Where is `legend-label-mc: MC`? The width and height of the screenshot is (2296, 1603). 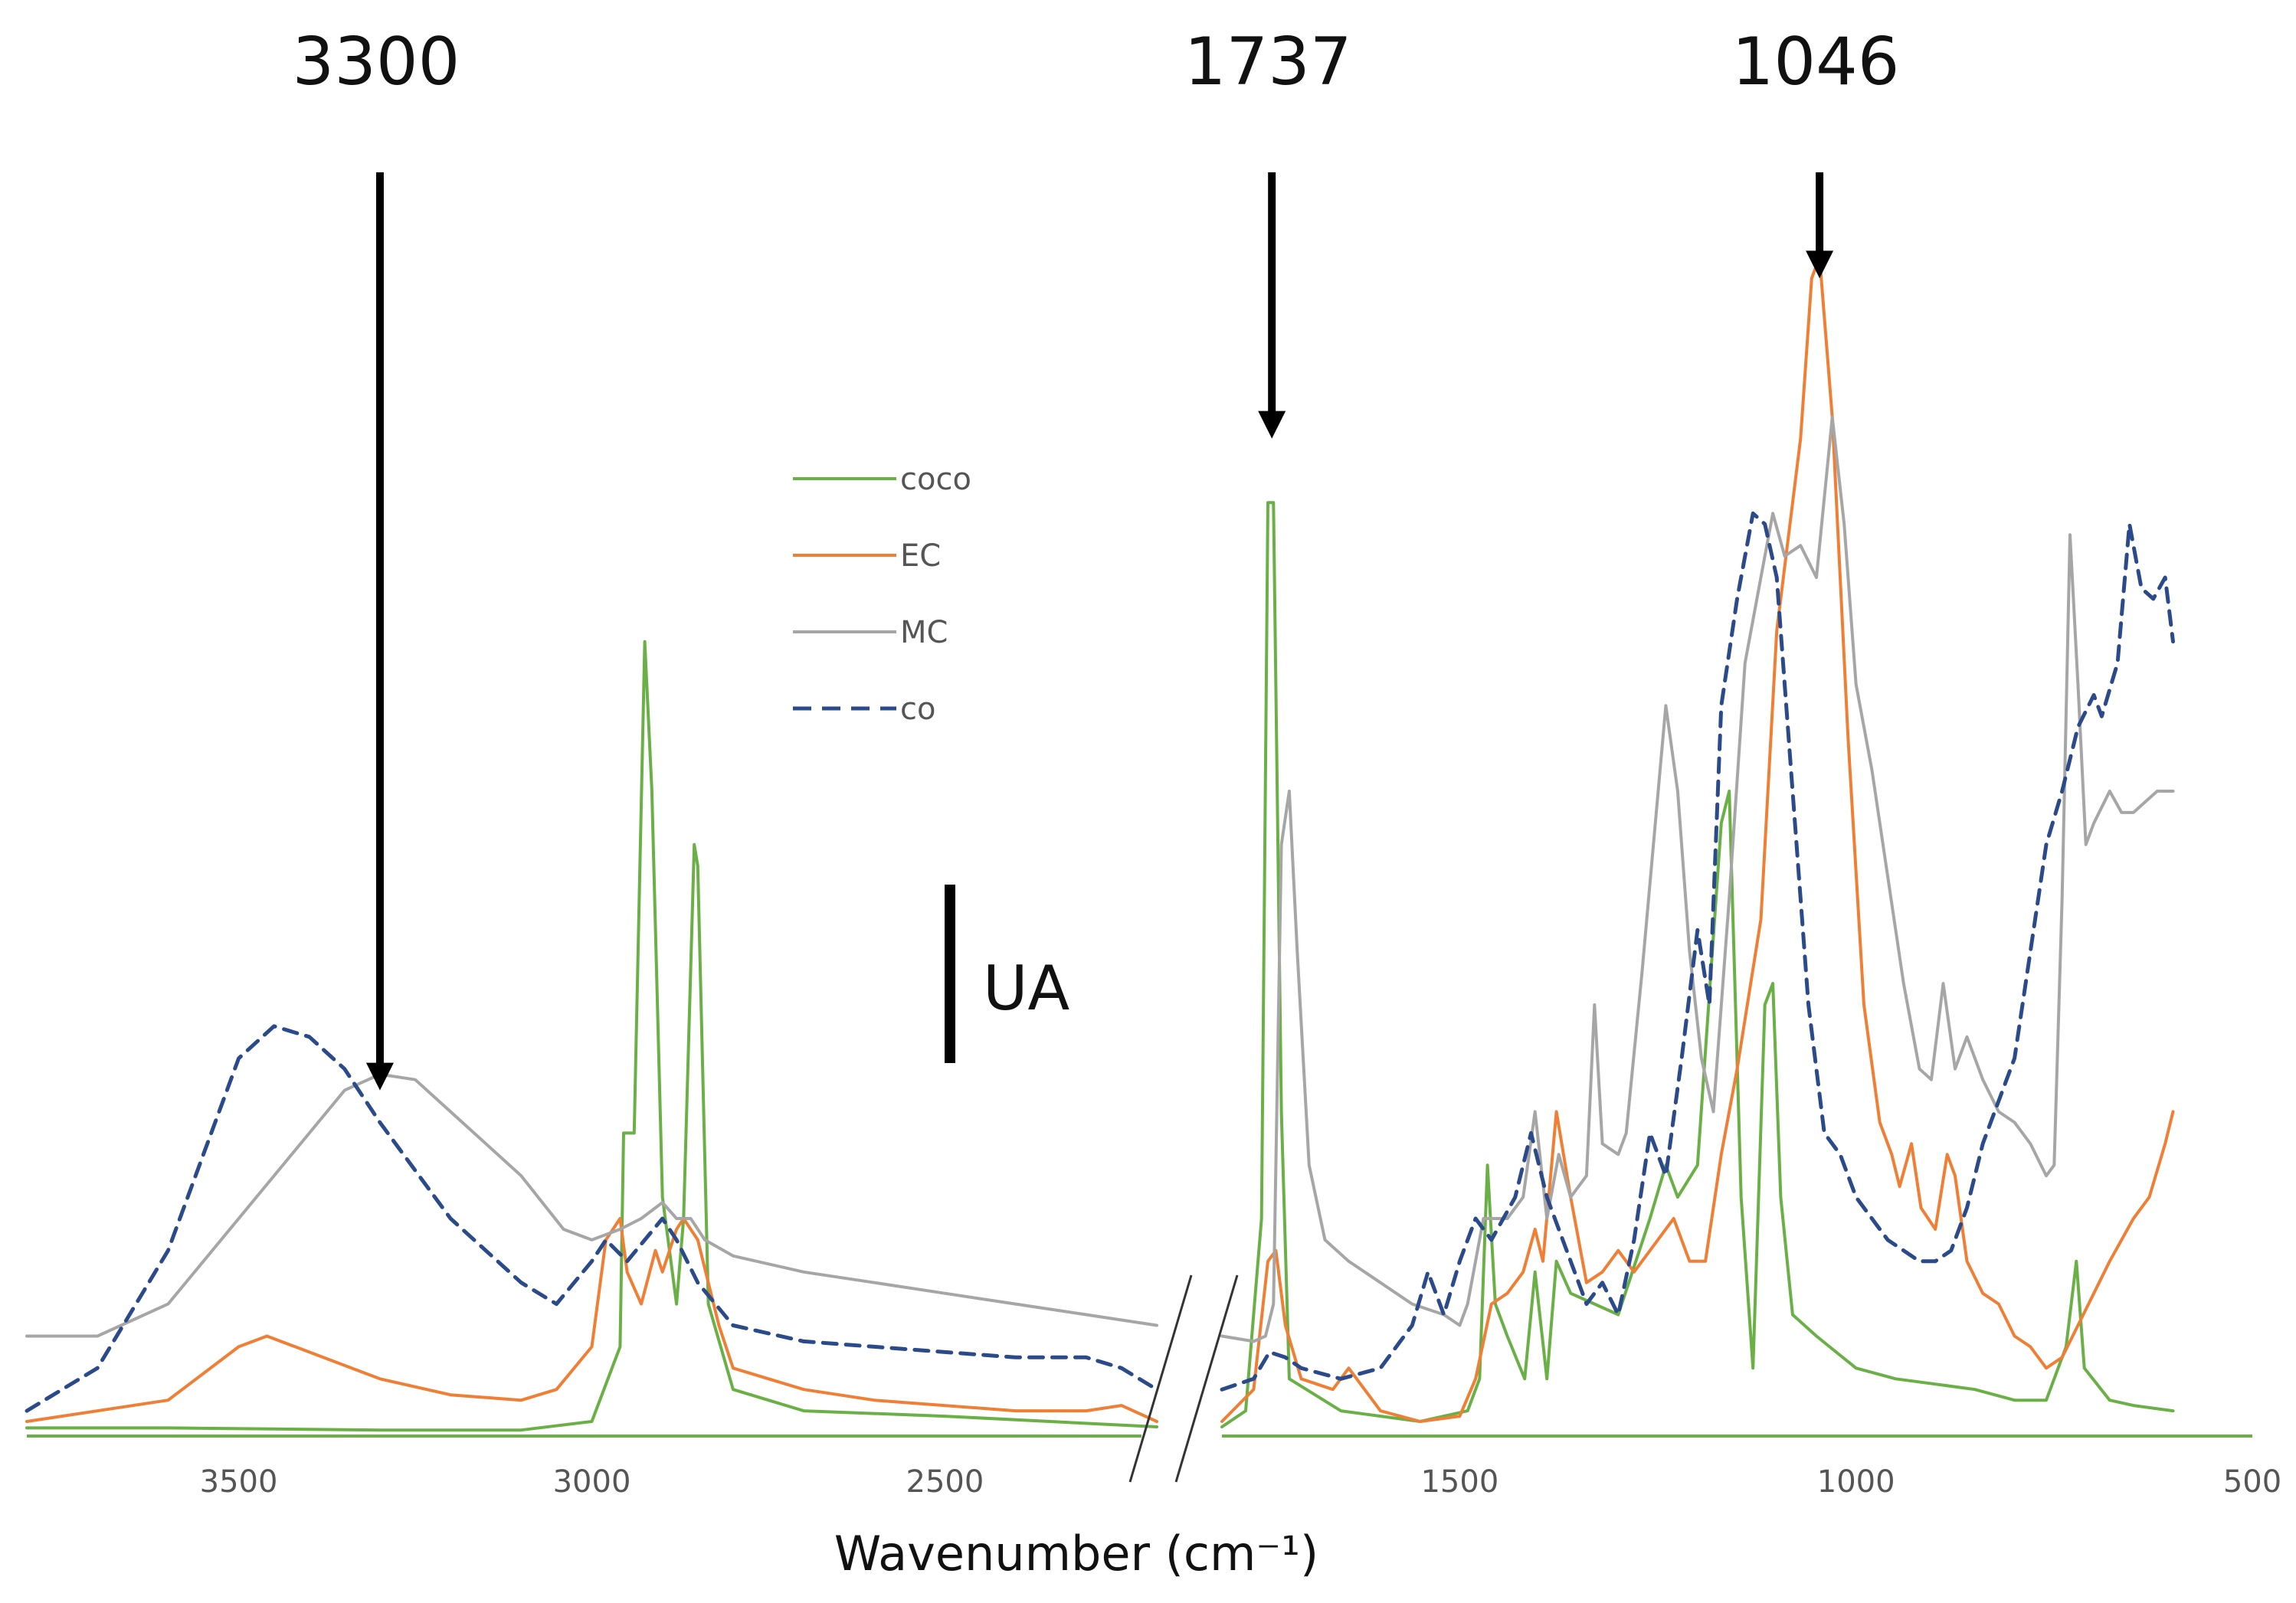
legend-label-mc: MC is located at coordinates (924, 632).